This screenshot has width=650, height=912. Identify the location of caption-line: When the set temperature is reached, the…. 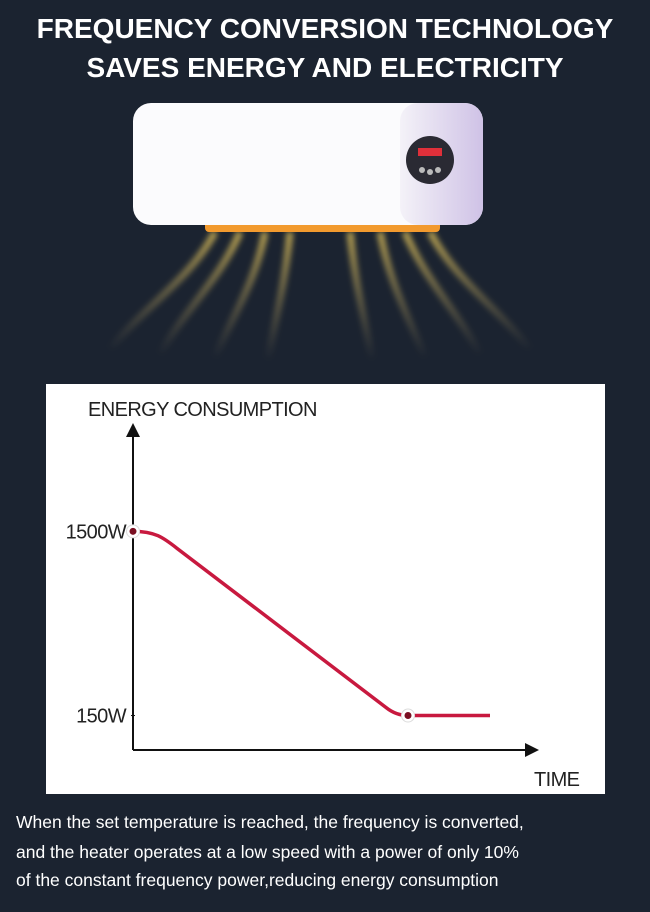
(270, 822).